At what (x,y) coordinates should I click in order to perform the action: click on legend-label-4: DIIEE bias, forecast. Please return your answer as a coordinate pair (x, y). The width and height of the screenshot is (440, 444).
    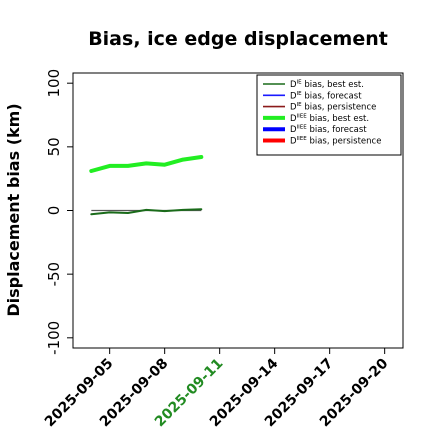
    Looking at the image, I should click on (328, 130).